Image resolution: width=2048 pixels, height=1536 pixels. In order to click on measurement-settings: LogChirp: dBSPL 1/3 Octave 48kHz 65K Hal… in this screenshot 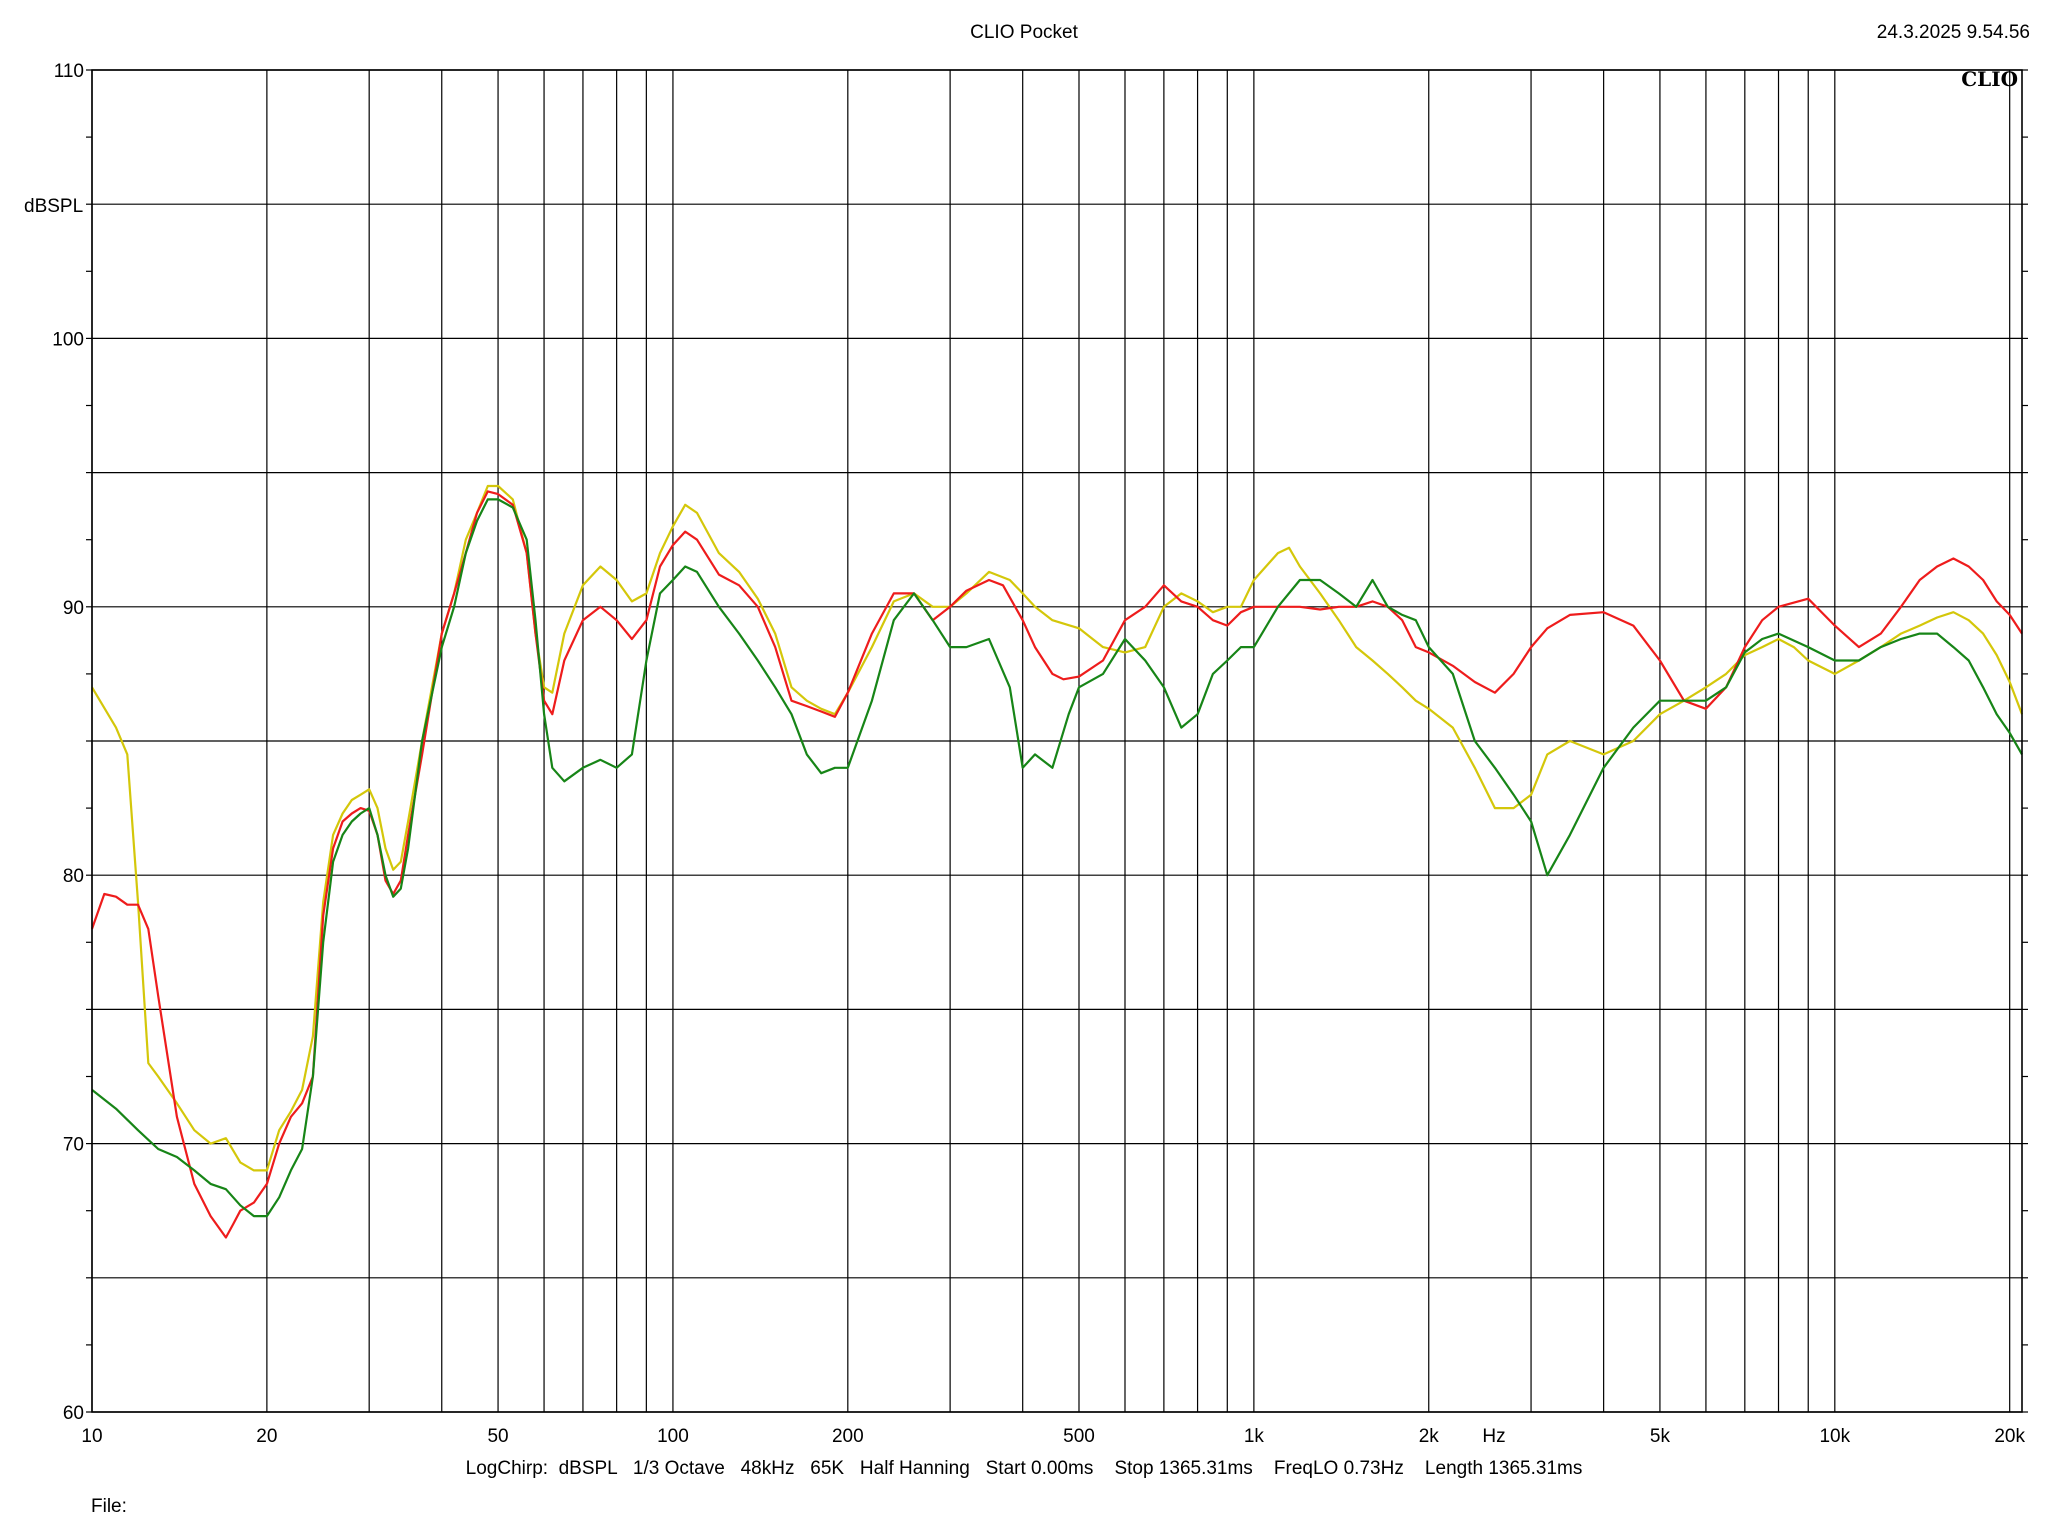, I will do `click(1024, 1468)`.